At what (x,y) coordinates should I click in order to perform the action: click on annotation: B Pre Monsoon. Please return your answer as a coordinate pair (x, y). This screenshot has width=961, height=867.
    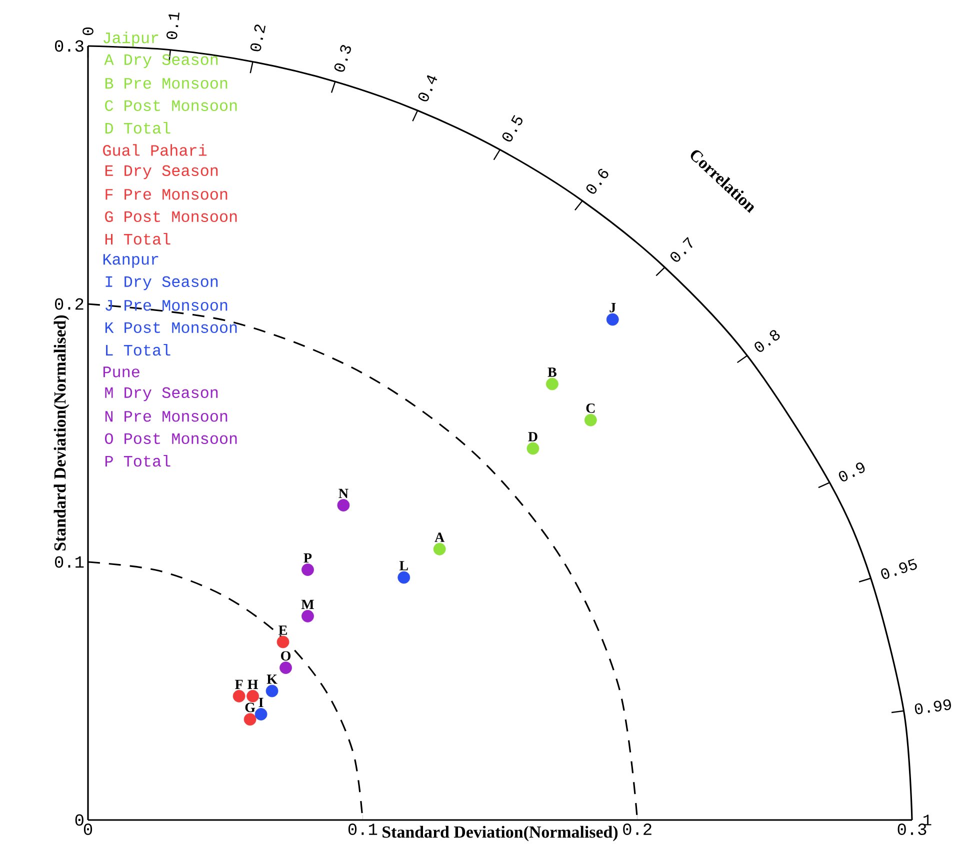
    Looking at the image, I should click on (166, 83).